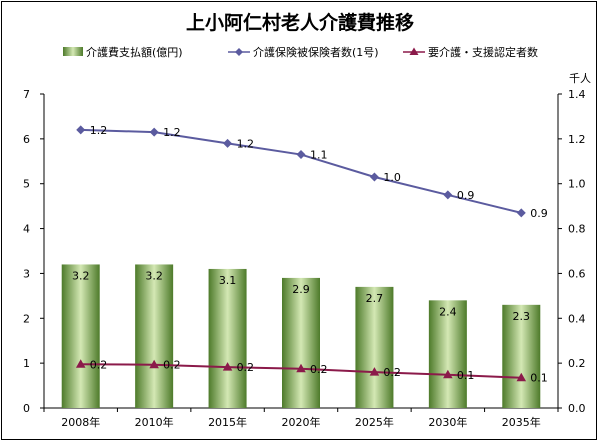 The height and width of the screenshot is (443, 600). What do you see at coordinates (26, 408) in the screenshot?
I see `left-tick-label: 0` at bounding box center [26, 408].